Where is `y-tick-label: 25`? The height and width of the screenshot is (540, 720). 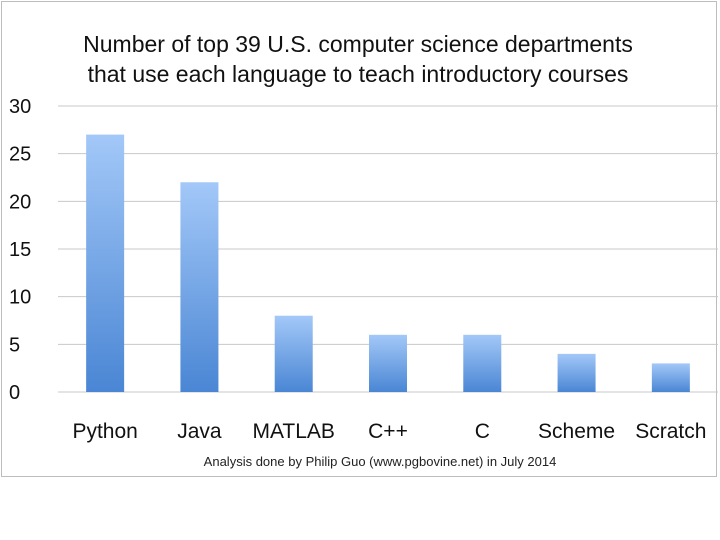 y-tick-label: 25 is located at coordinates (20, 155).